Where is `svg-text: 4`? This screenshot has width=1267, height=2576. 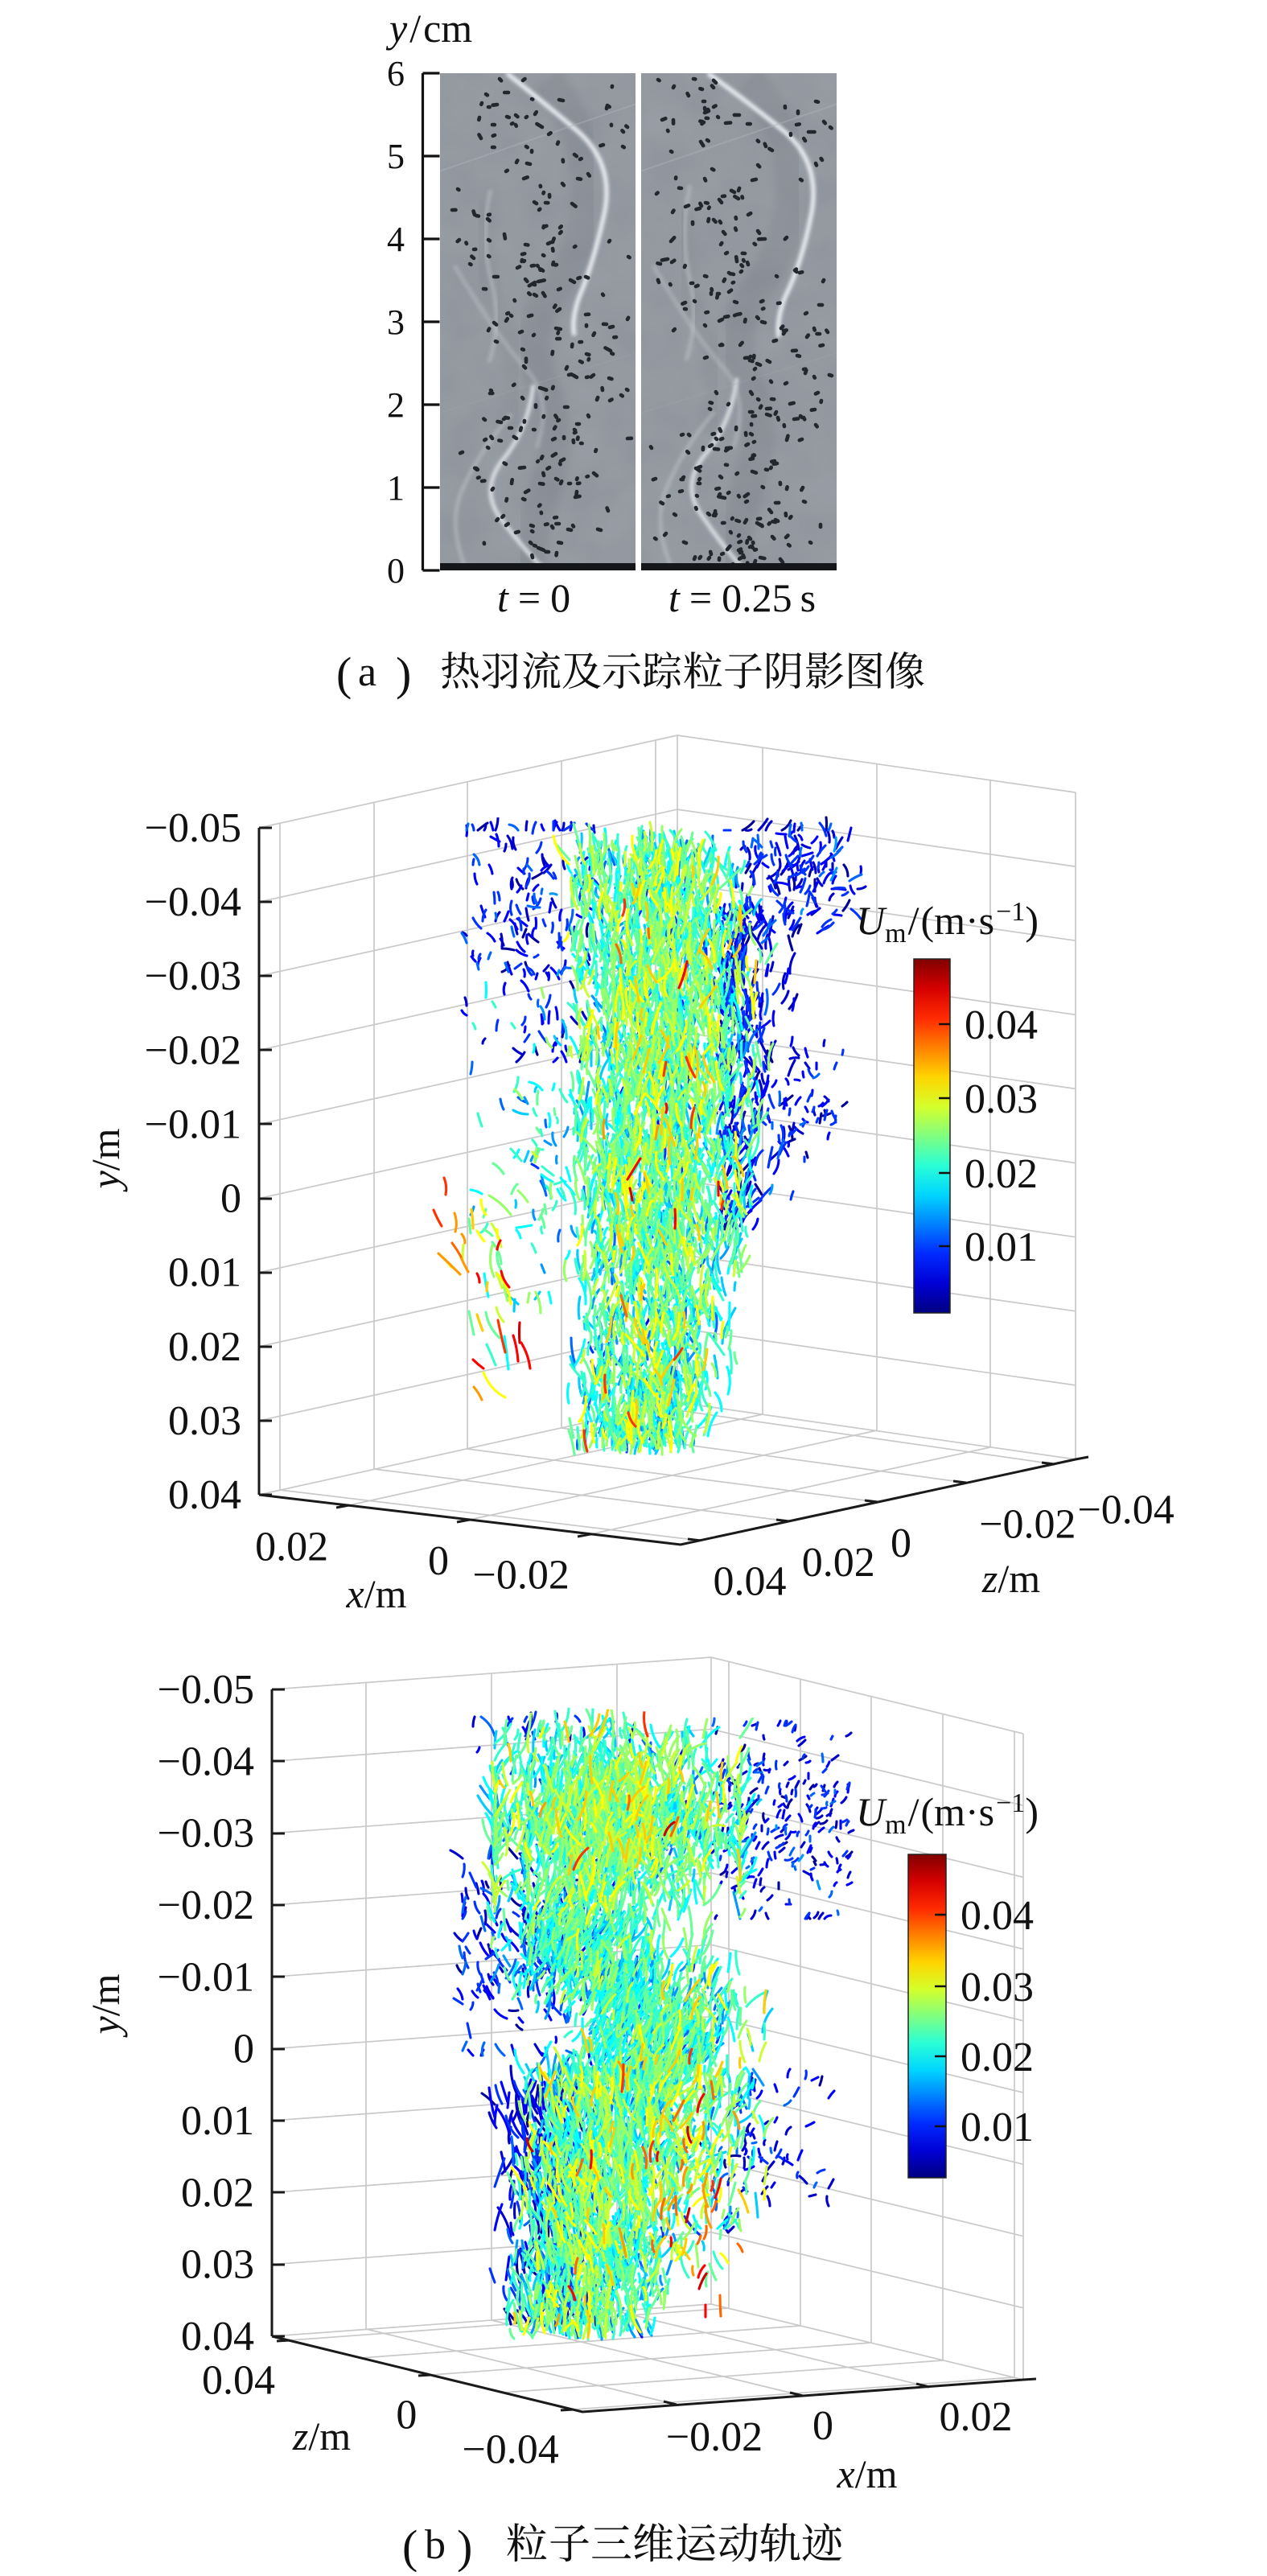 svg-text: 4 is located at coordinates (396, 239).